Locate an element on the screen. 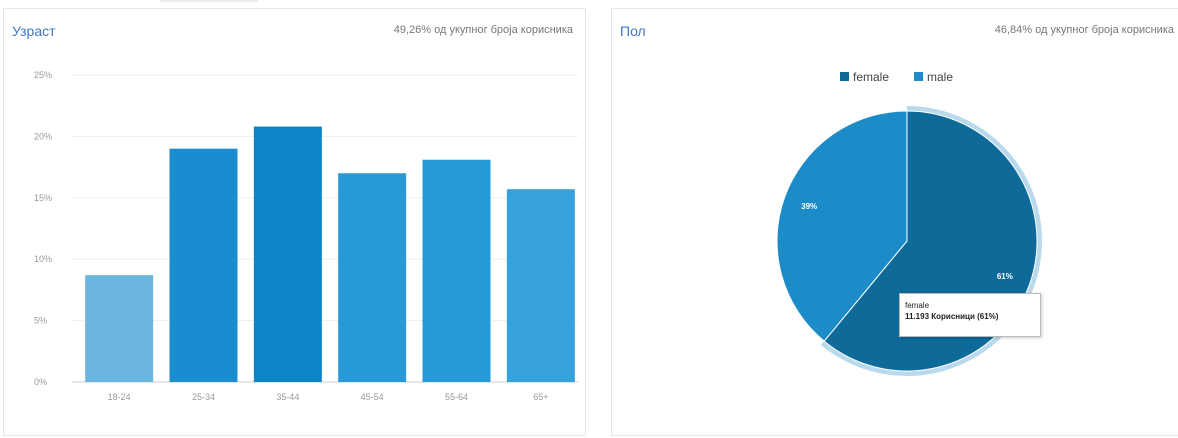 Image resolution: width=1178 pixels, height=438 pixels. legend-label-female: female is located at coordinates (871, 77).